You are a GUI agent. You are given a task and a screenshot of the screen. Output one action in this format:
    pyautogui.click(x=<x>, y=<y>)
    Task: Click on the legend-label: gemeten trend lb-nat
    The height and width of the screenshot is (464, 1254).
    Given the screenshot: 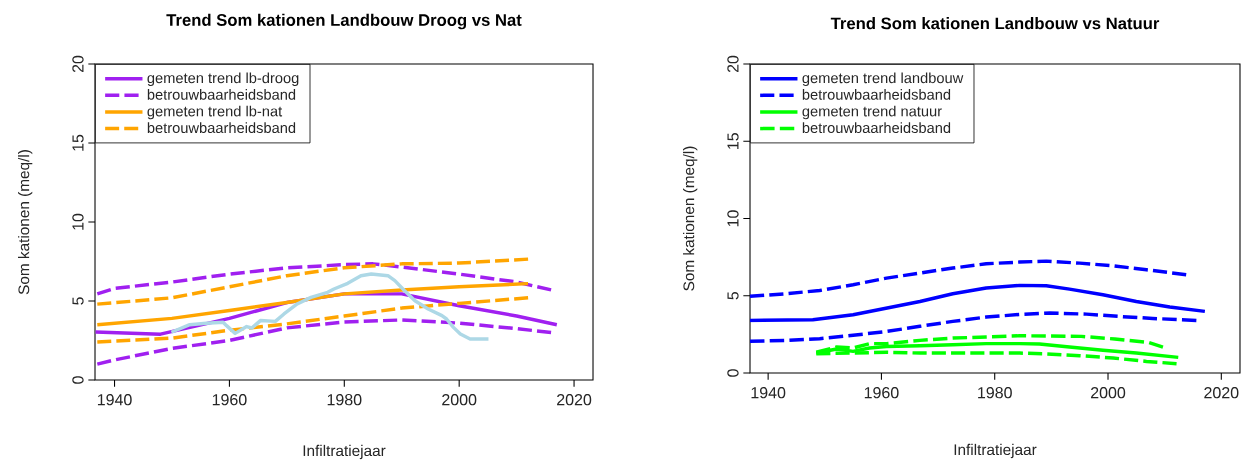 What is the action you would take?
    pyautogui.click(x=215, y=112)
    